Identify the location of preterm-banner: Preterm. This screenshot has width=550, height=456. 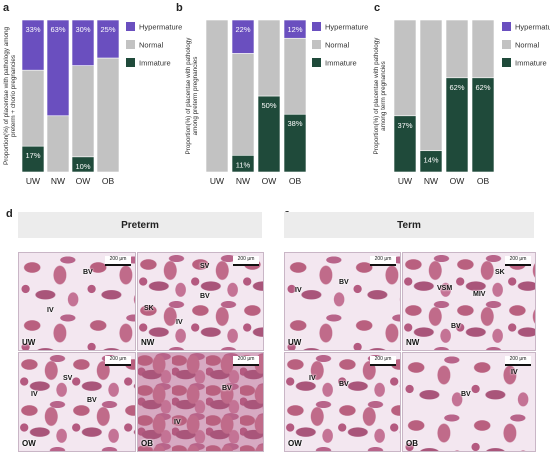
(140, 225).